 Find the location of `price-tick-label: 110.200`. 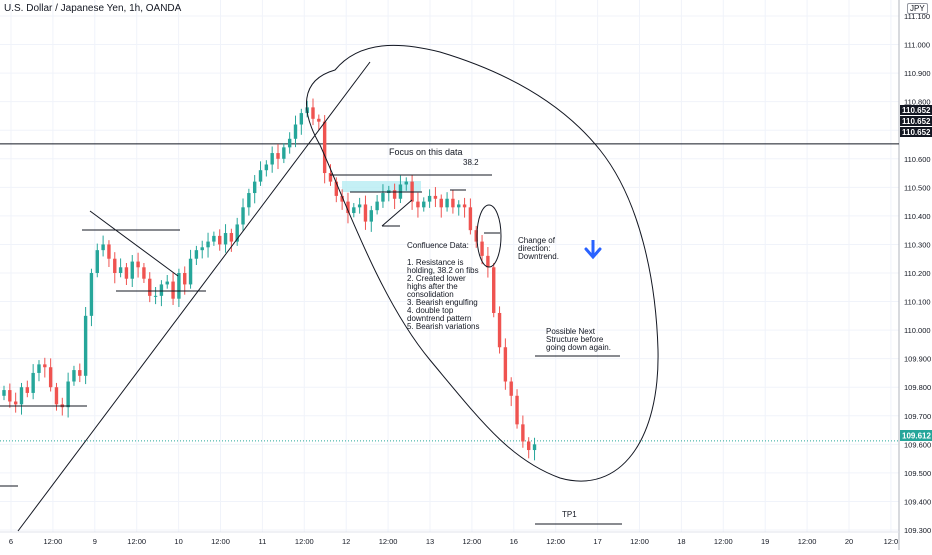

price-tick-label: 110.200 is located at coordinates (917, 273).